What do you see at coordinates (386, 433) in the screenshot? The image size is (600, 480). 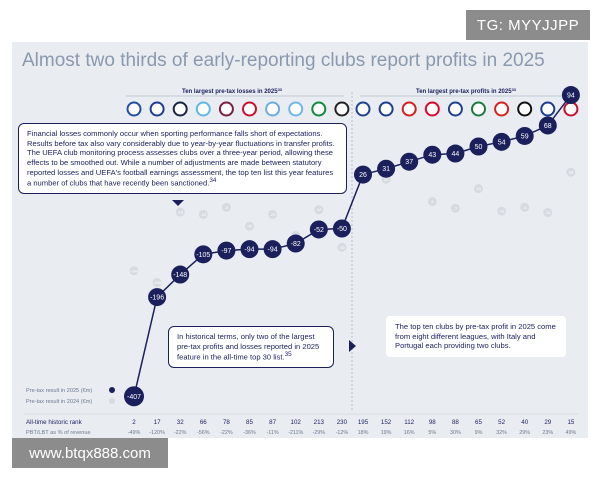 I see `pbt-value: 19%` at bounding box center [386, 433].